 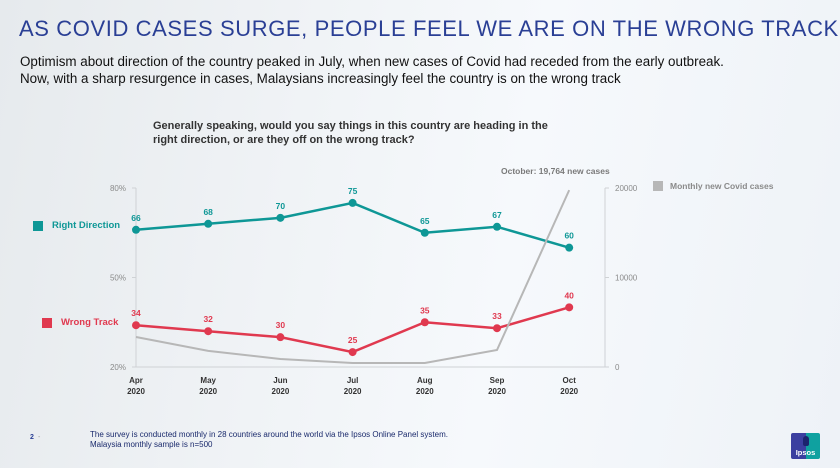 I want to click on legend-cases: Monthly new Covid cases, so click(x=713, y=186).